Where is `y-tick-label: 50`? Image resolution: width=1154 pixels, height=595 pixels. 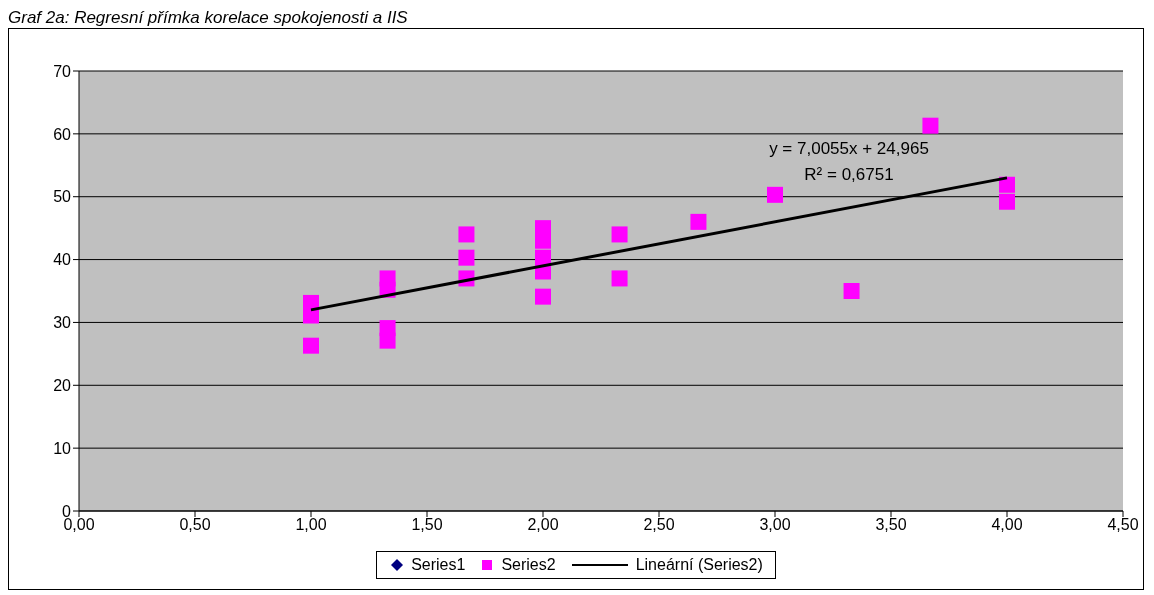
y-tick-label: 50 is located at coordinates (62, 197).